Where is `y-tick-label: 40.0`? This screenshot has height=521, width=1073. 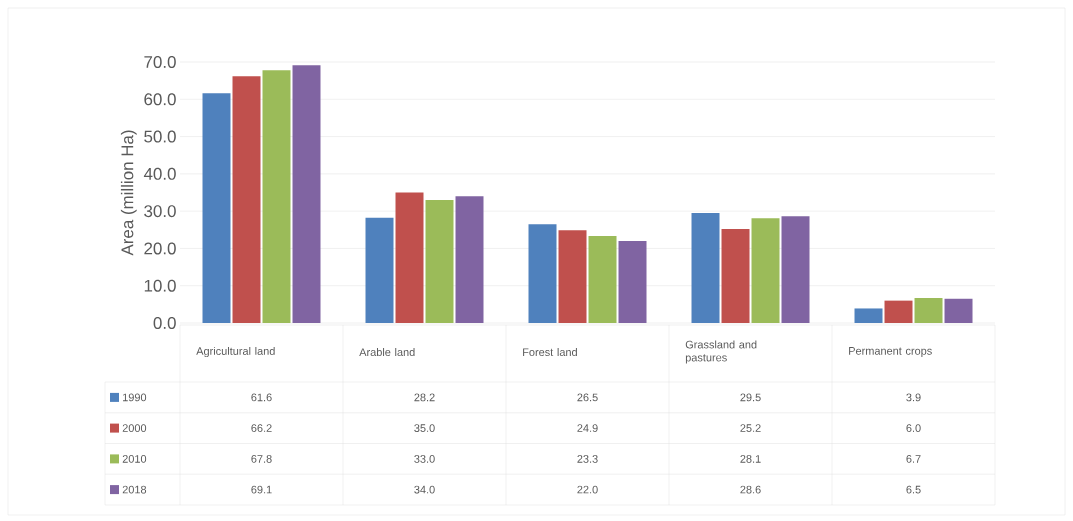
y-tick-label: 40.0 is located at coordinates (159, 173).